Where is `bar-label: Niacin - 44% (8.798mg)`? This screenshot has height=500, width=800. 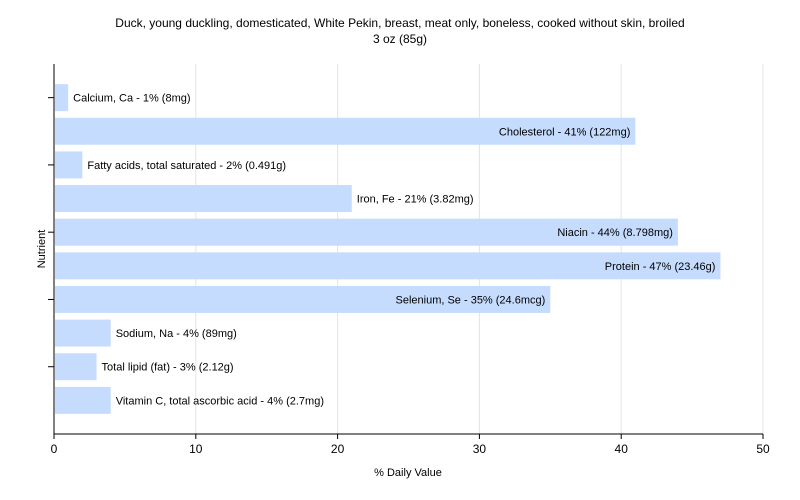 bar-label: Niacin - 44% (8.798mg) is located at coordinates (615, 233).